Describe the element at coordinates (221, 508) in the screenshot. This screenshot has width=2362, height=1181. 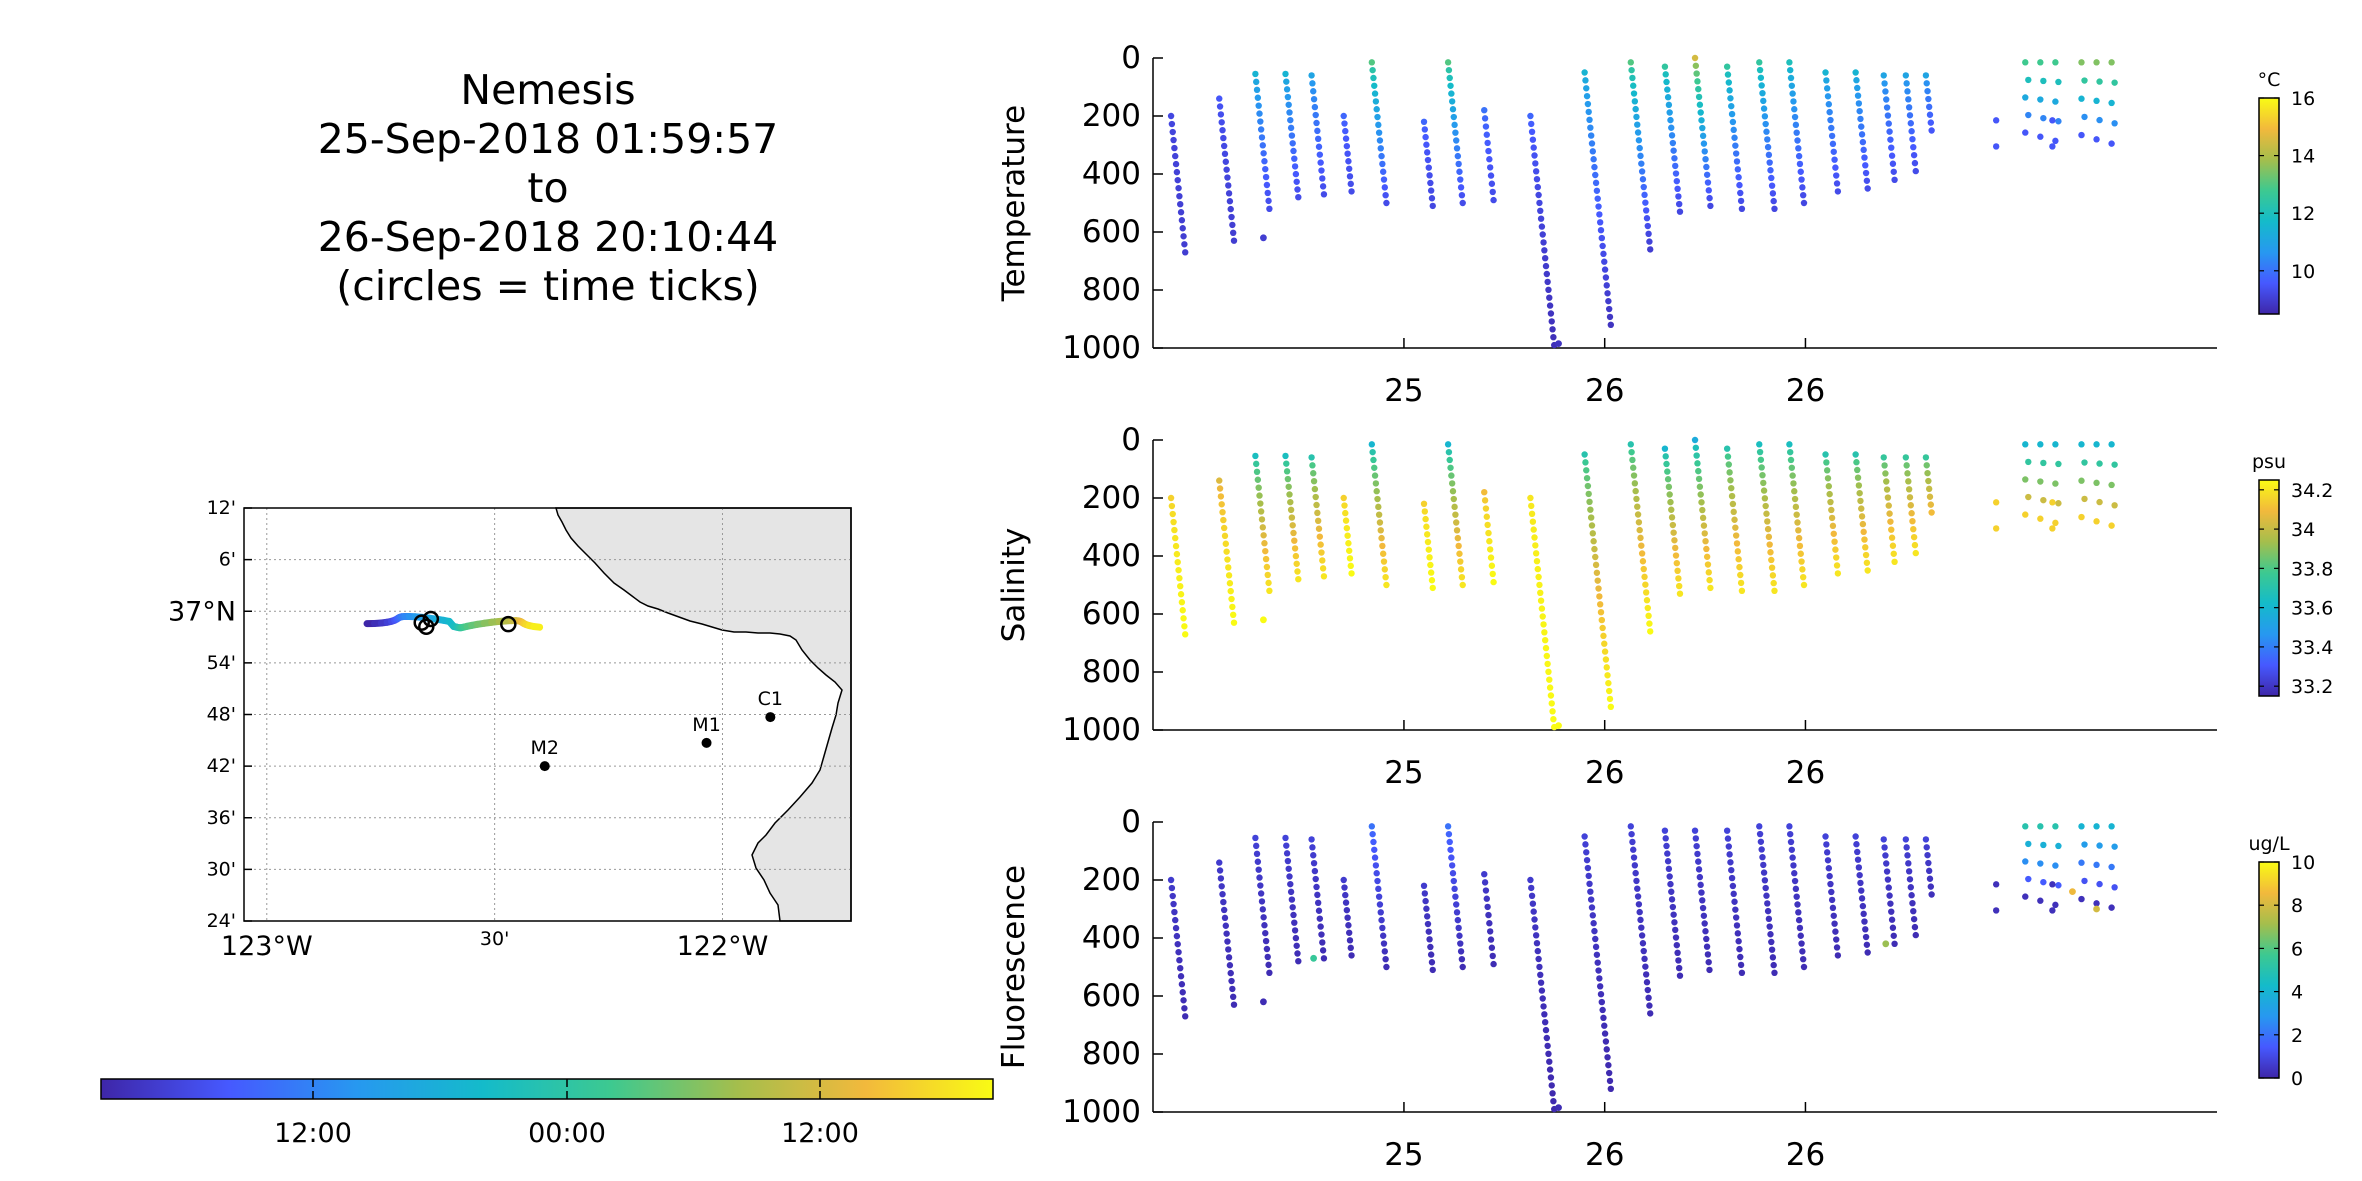
I see `map-lat-tick-label: 12'` at that location.